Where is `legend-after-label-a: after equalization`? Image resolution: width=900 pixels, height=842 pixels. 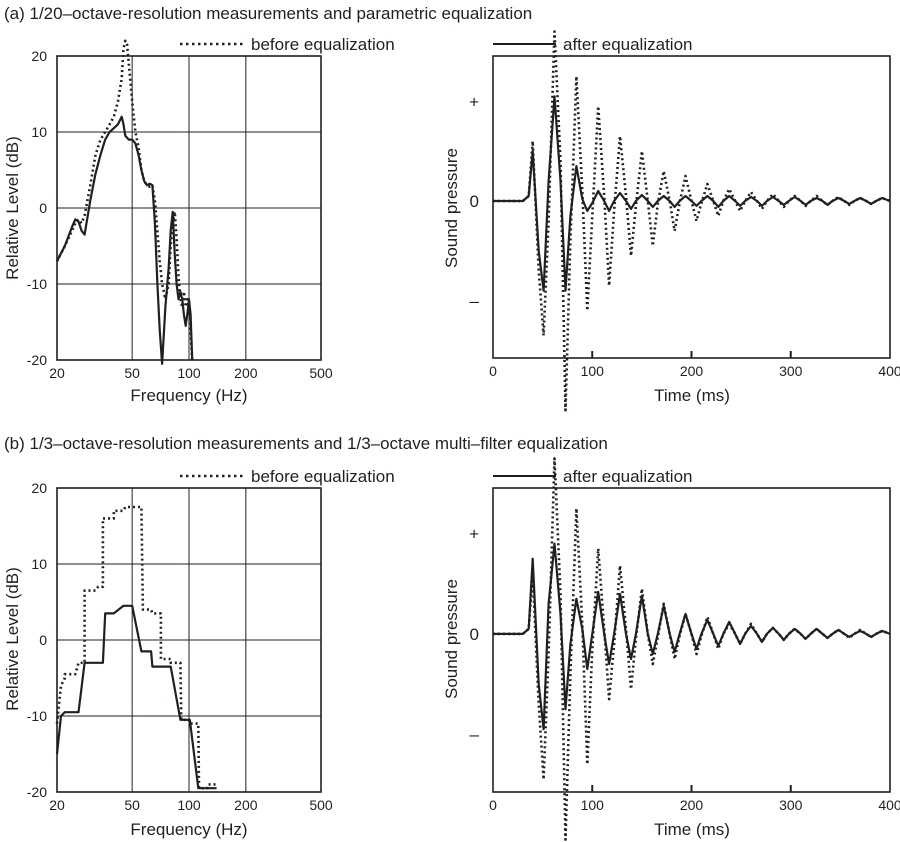 legend-after-label-a: after equalization is located at coordinates (627, 44).